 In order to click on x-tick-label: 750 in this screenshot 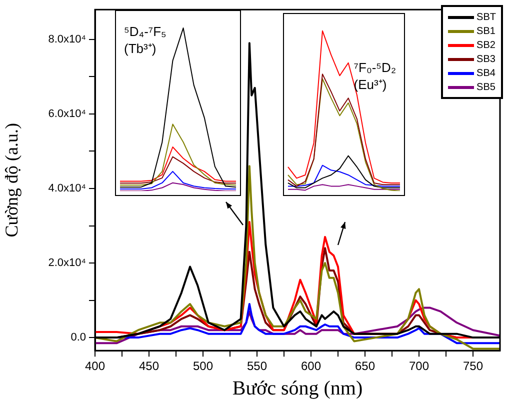, I will do `click(473, 366)`.